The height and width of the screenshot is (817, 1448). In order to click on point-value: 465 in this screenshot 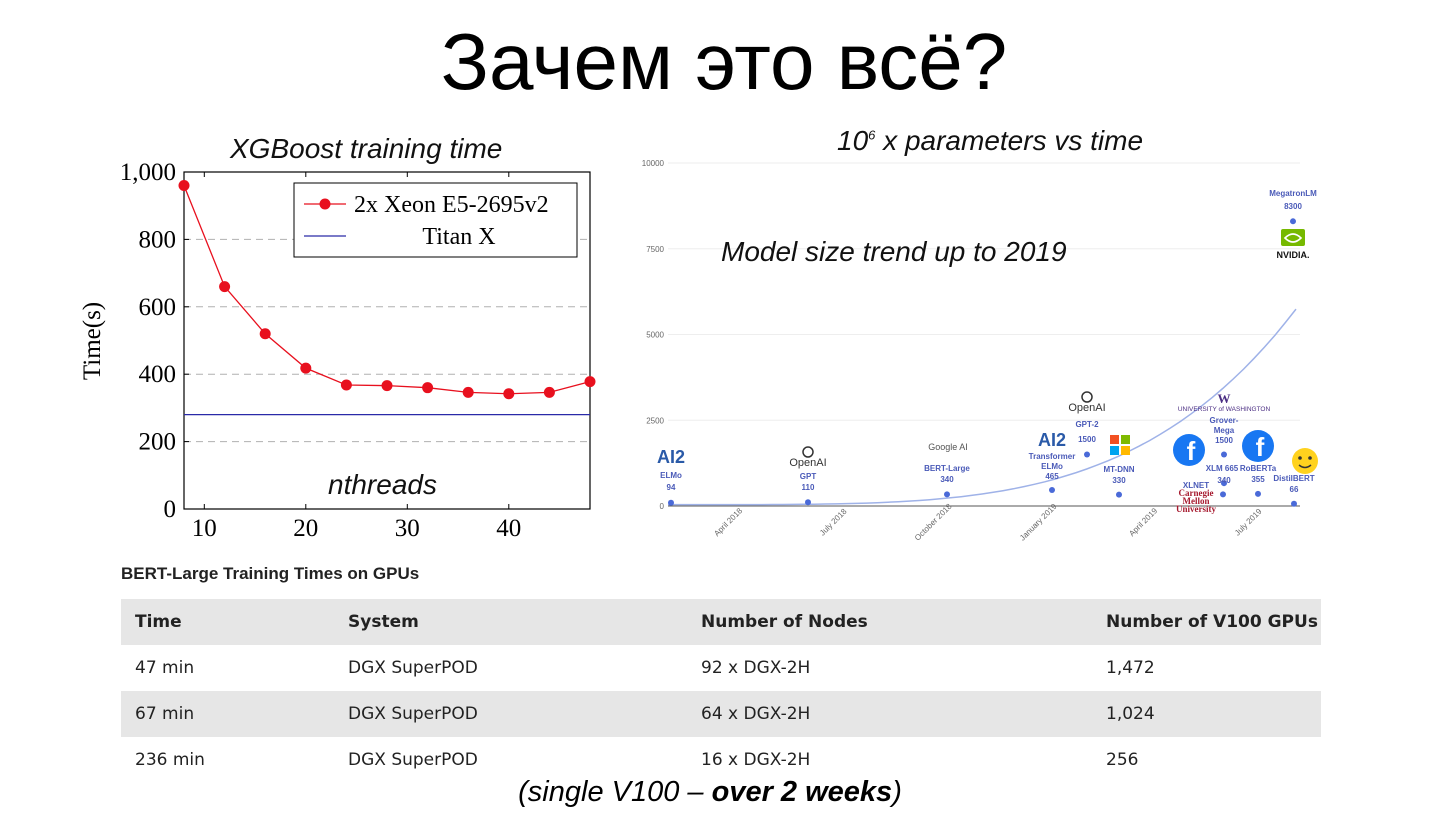, I will do `click(1052, 476)`.